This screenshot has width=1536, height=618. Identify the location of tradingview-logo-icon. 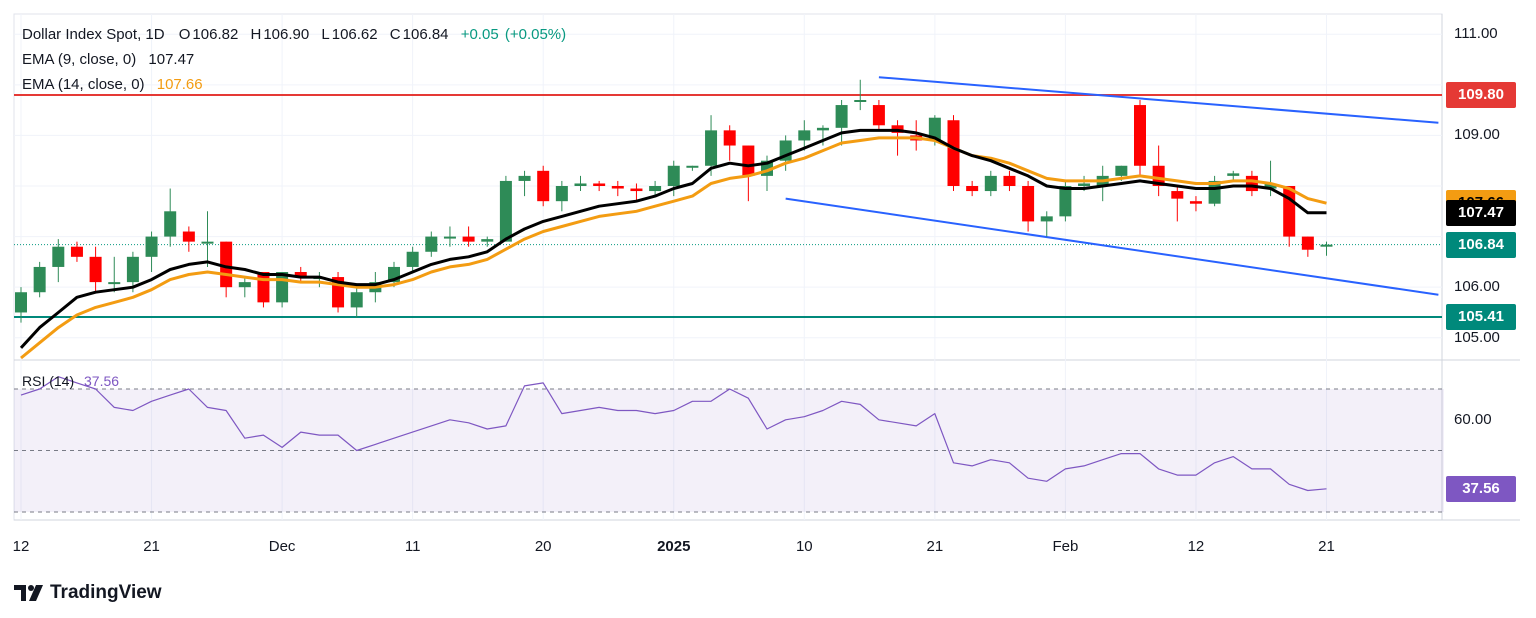
(28, 593).